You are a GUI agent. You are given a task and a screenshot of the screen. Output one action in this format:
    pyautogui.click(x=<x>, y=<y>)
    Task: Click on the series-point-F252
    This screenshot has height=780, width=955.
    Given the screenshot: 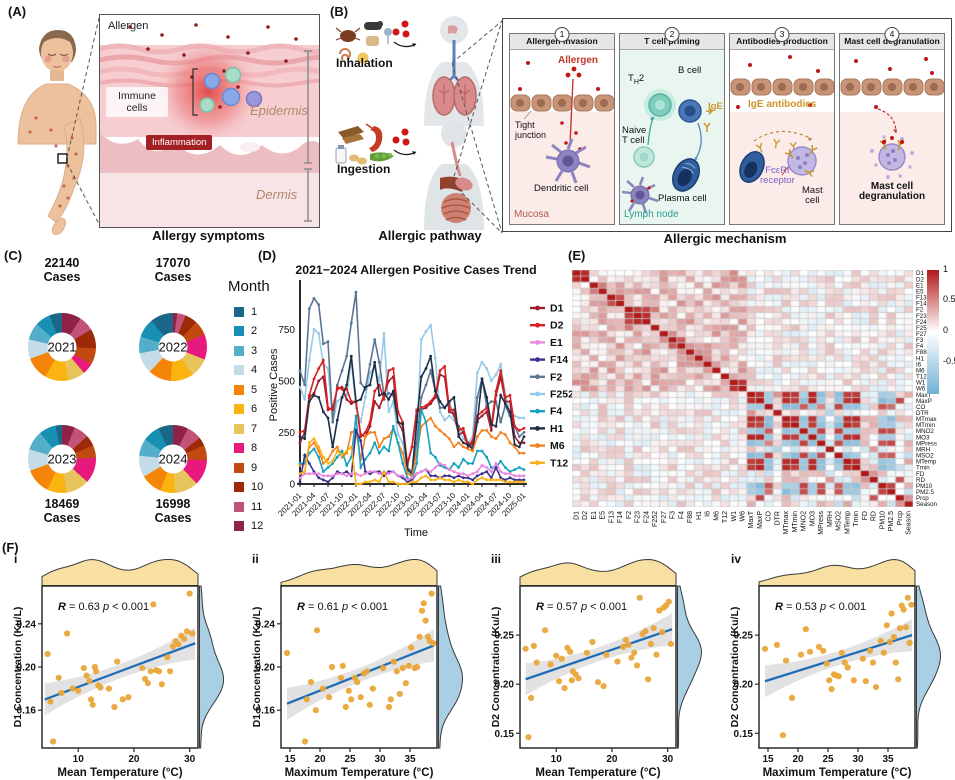 What is the action you would take?
    pyautogui.click(x=435, y=358)
    